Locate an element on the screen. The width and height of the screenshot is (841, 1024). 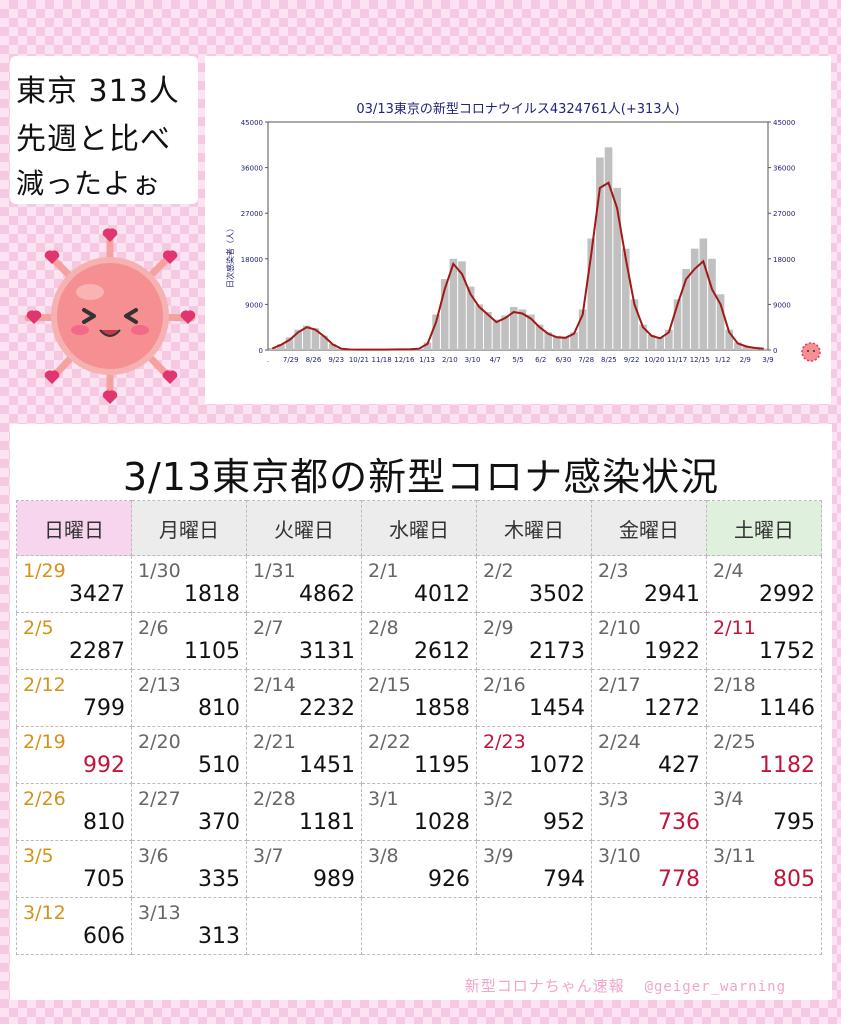
cell-date: 3/10 is located at coordinates (619, 856).